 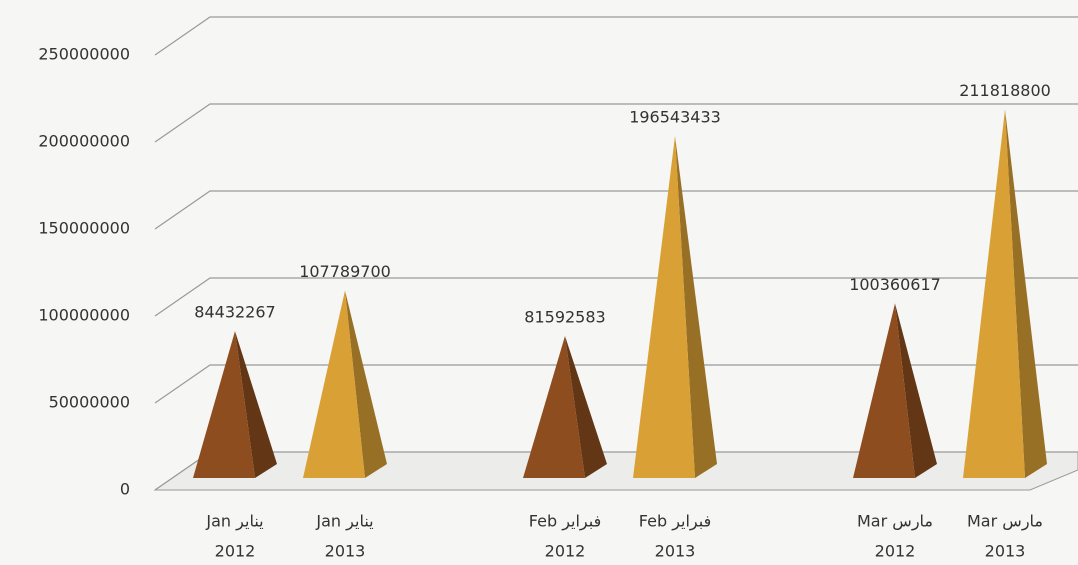 I want to click on value-label: 196543433, so click(x=675, y=117).